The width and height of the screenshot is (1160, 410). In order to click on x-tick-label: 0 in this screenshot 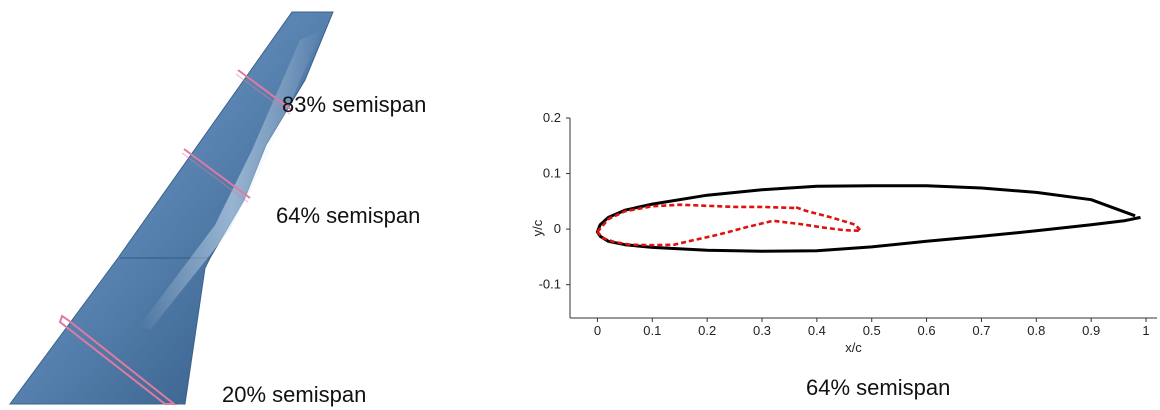, I will do `click(597, 330)`.